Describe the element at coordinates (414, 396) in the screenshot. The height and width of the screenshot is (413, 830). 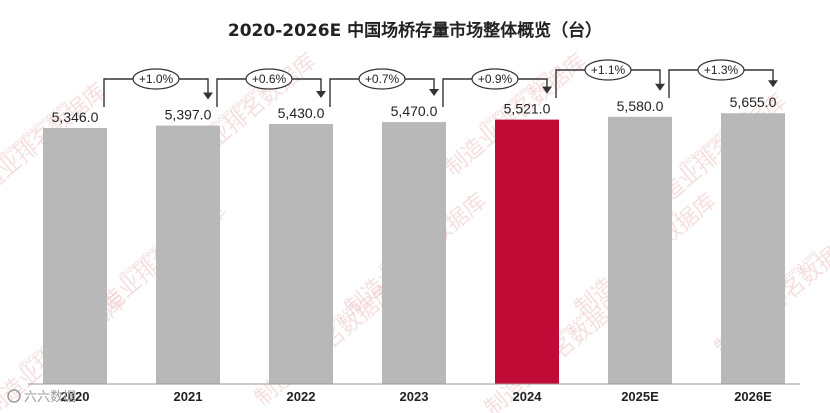
I see `x-tick-2023: 2023` at that location.